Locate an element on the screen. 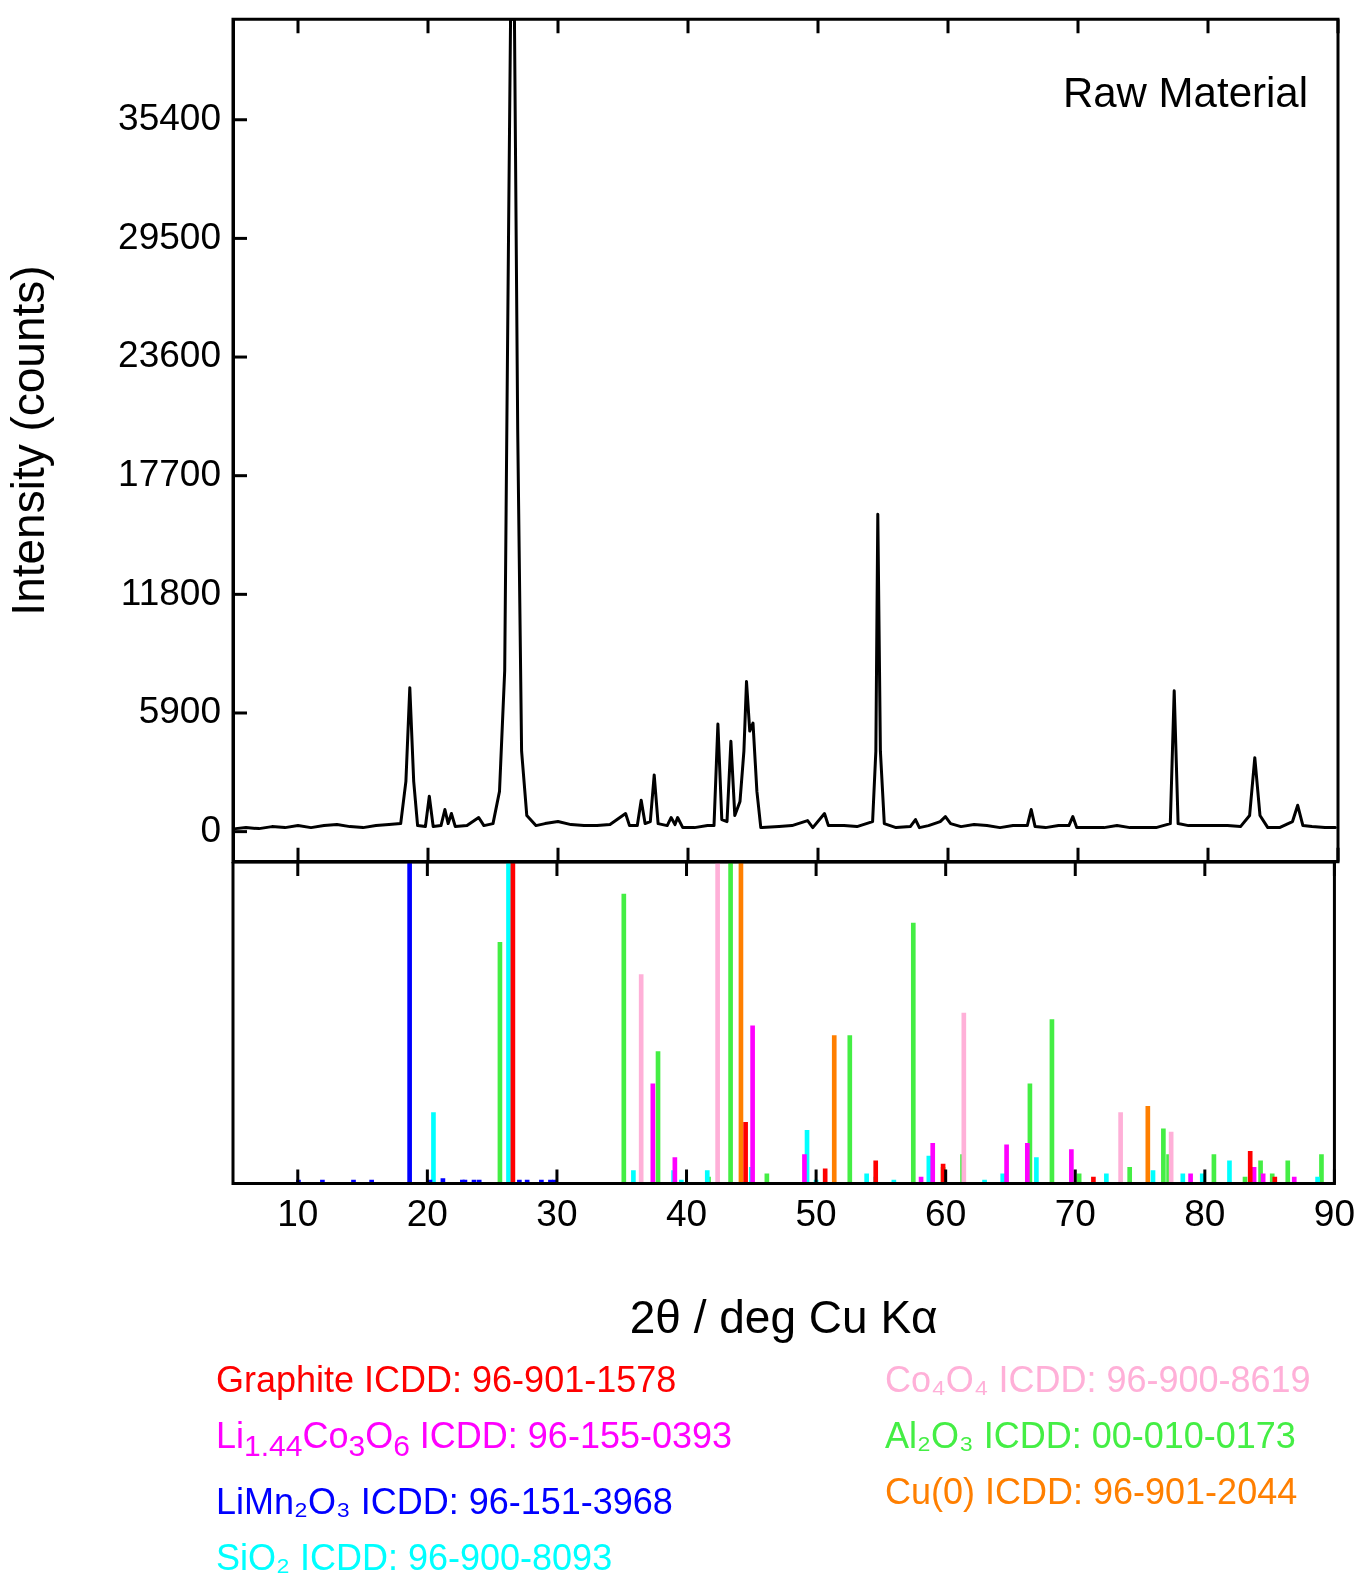 The image size is (1365, 1587). y-tick-label: 29500 is located at coordinates (169, 236).